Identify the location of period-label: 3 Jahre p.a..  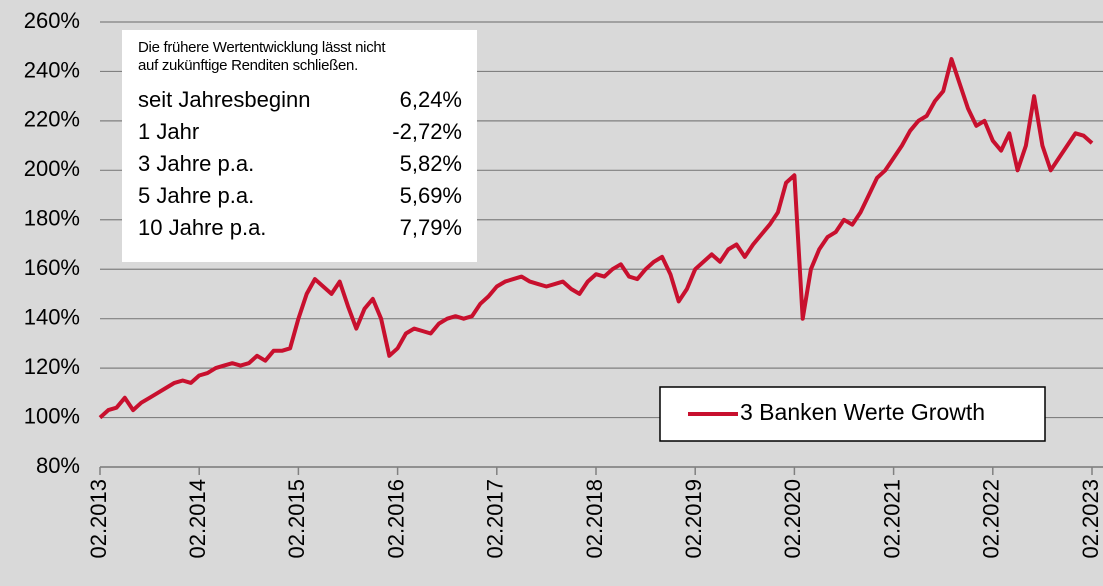
(196, 163).